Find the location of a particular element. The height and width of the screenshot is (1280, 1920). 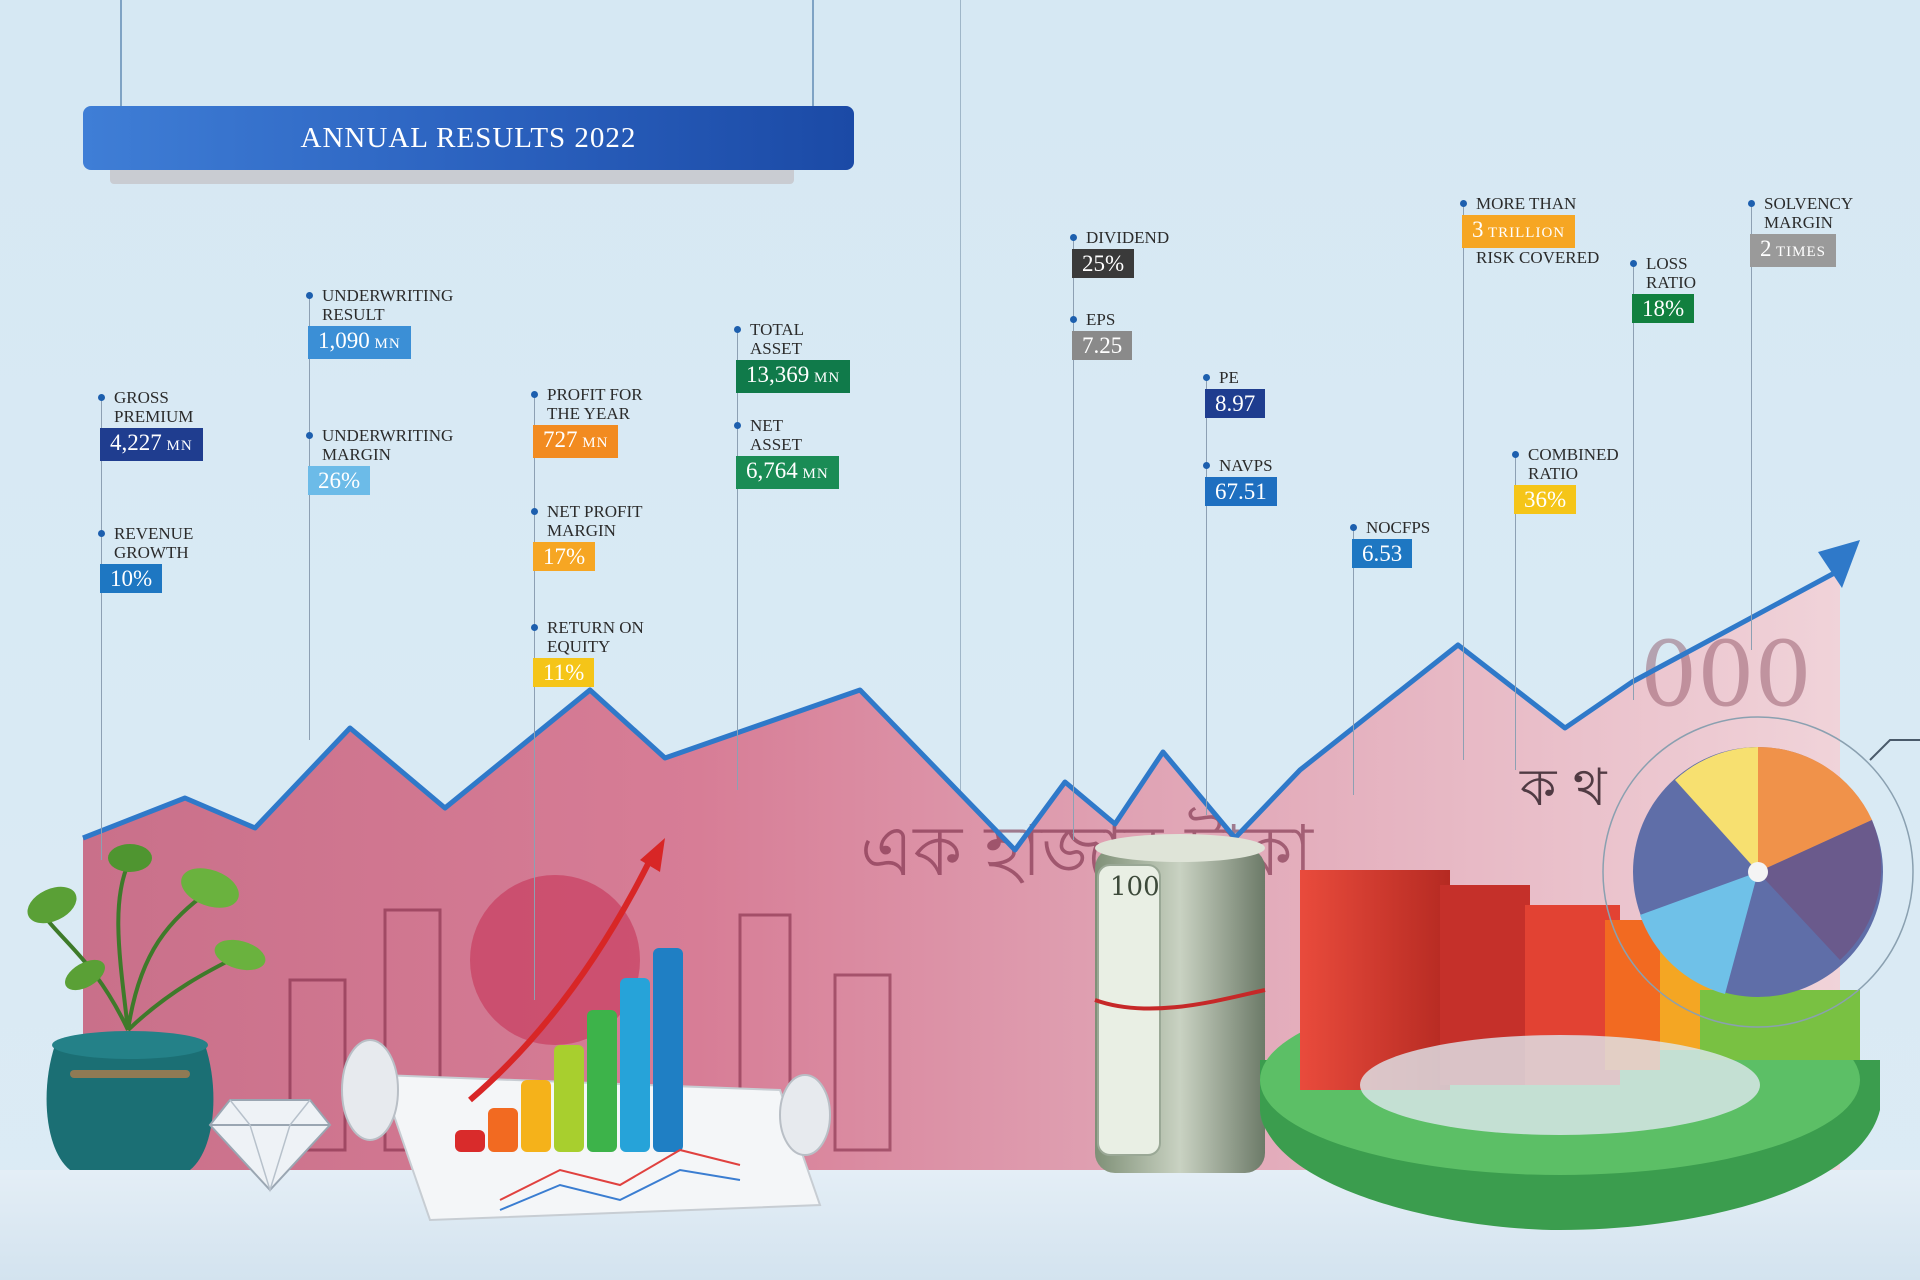

revenue-growth-value-badge: 10% is located at coordinates (131, 578).